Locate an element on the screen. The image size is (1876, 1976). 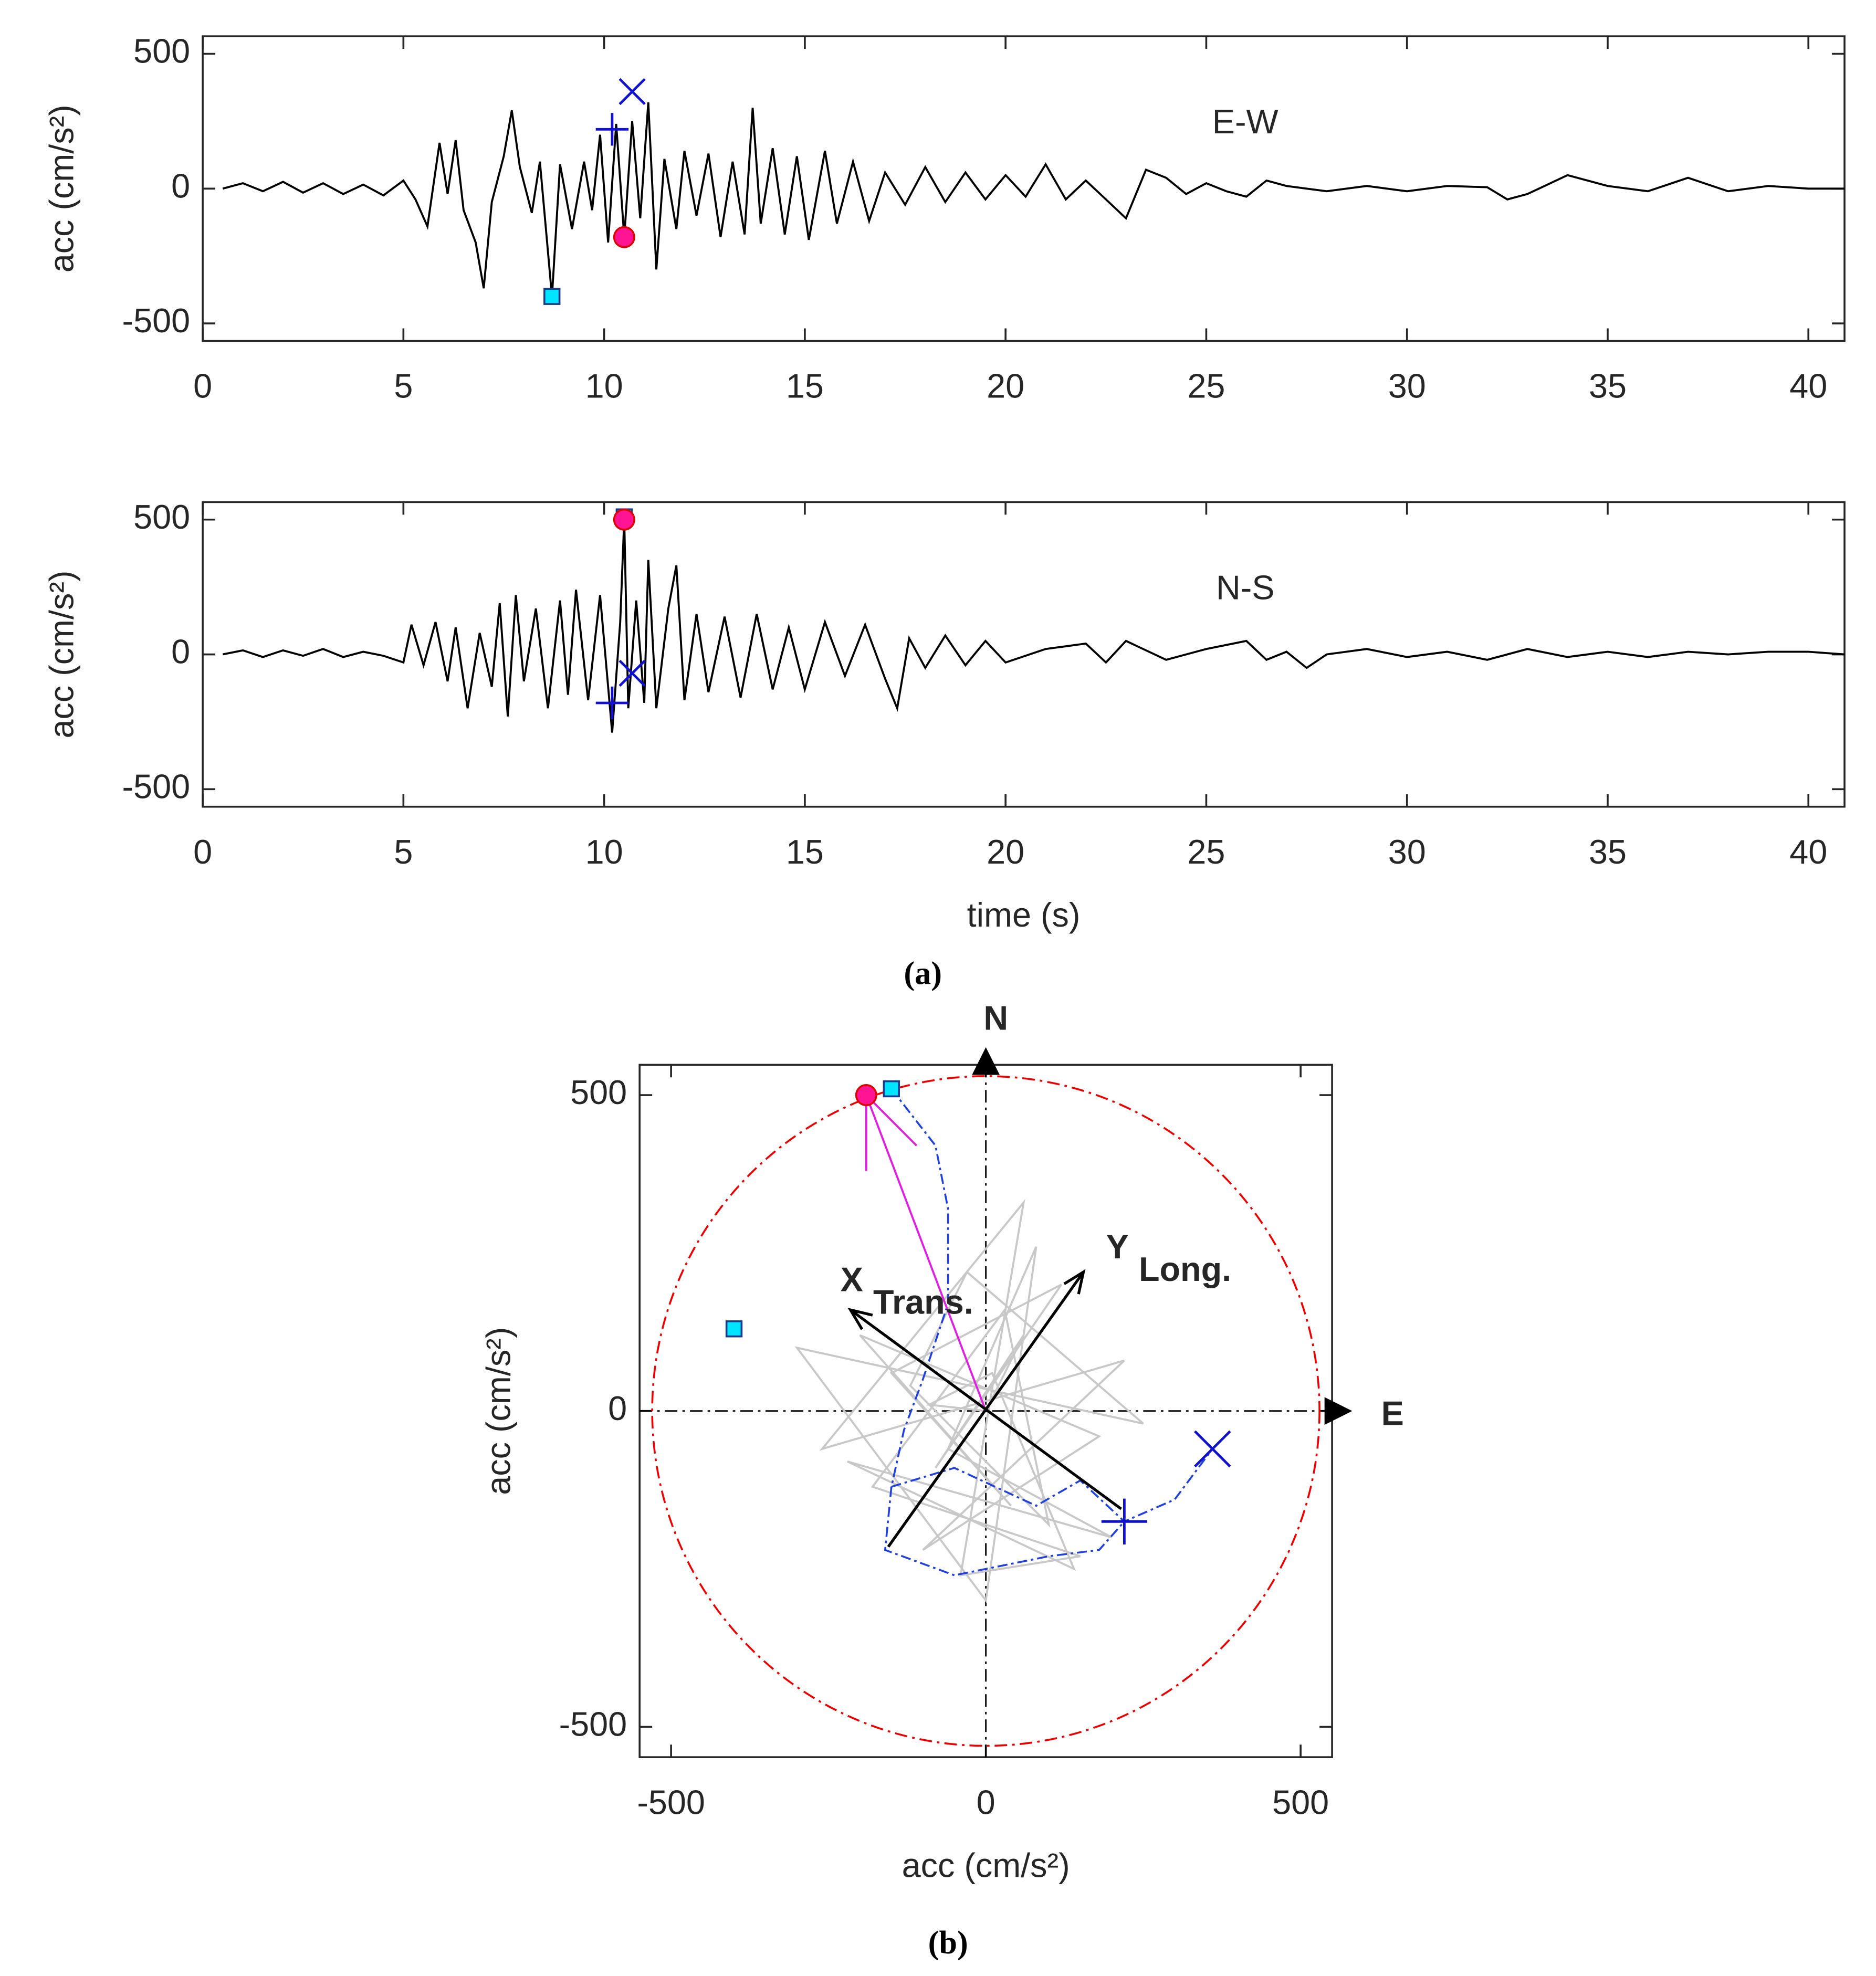
axis-subscript: Trans. is located at coordinates (923, 1302).